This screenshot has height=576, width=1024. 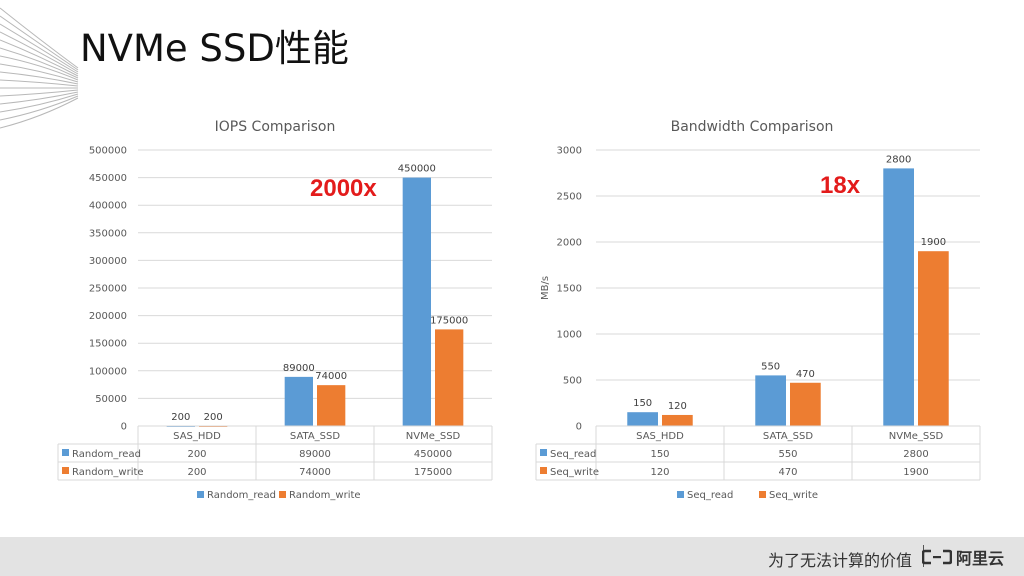 What do you see at coordinates (299, 368) in the screenshot?
I see `iops-data-label: 89000` at bounding box center [299, 368].